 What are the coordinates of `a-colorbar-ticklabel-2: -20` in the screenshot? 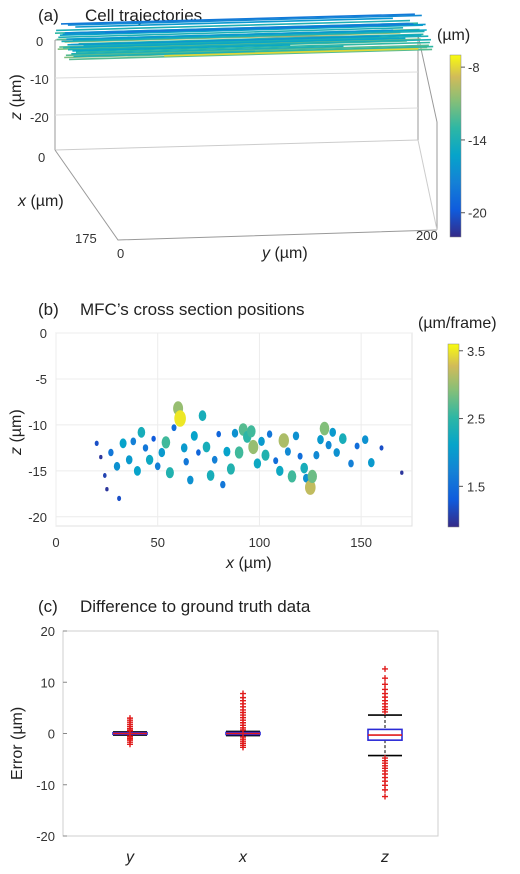 It's located at (477, 213).